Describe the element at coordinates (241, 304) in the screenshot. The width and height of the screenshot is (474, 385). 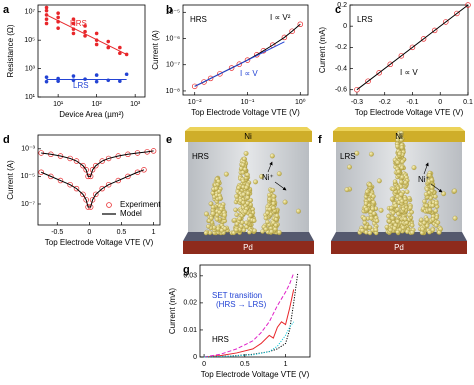
I see `annotation: (HRS → LRS)` at that location.